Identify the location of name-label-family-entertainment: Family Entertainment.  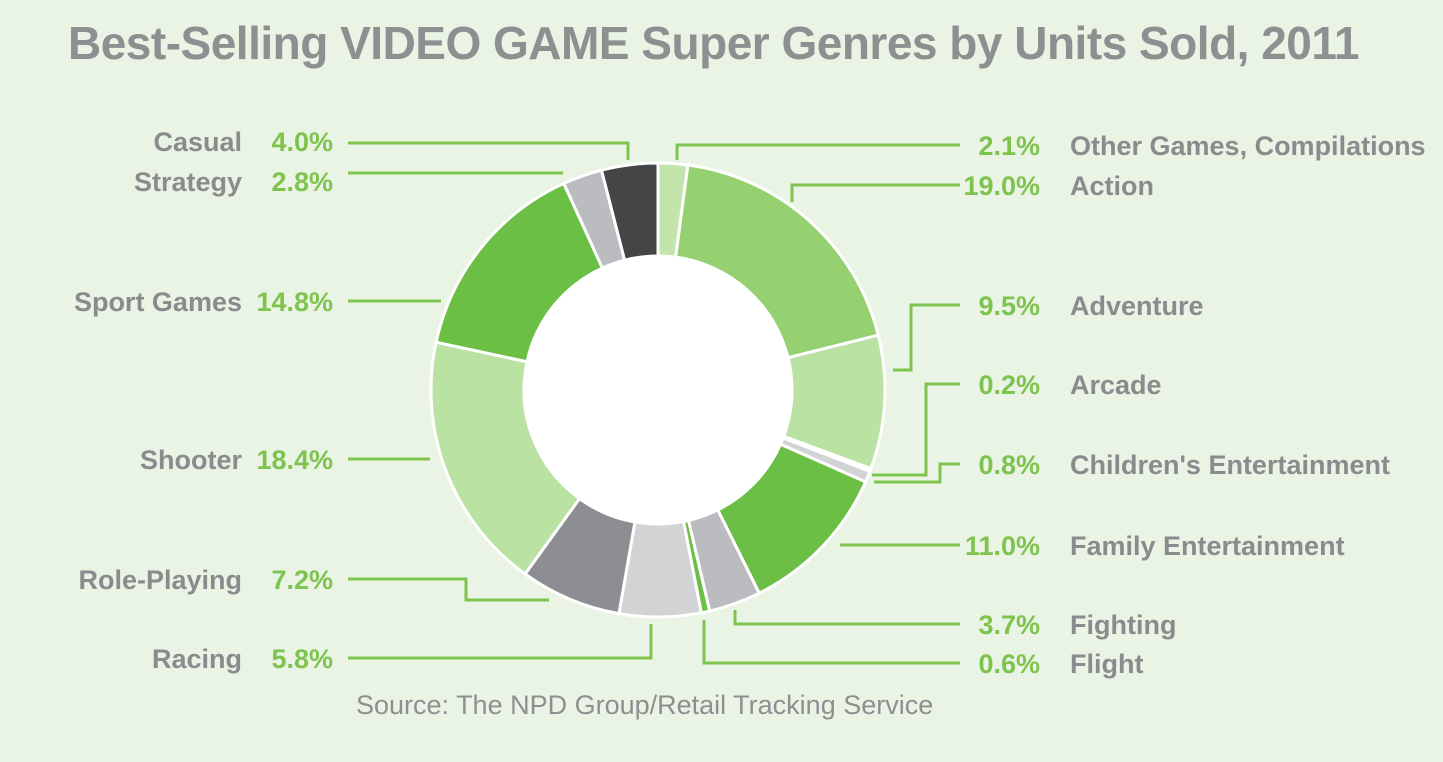
(1207, 546).